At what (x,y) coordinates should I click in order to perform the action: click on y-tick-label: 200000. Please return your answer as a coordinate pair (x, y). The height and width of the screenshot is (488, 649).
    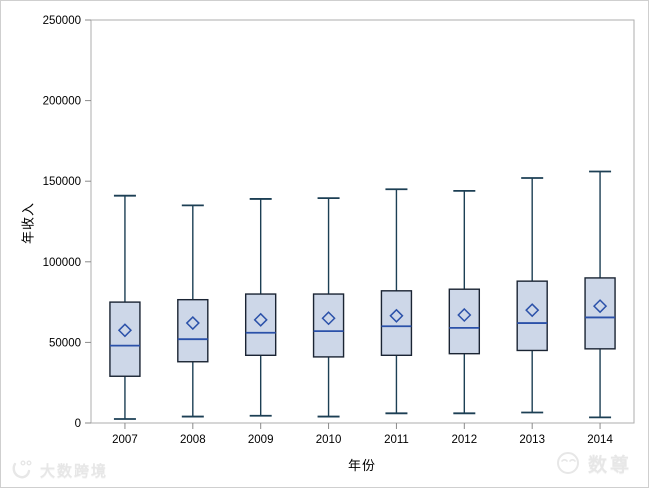
    Looking at the image, I should click on (62, 102).